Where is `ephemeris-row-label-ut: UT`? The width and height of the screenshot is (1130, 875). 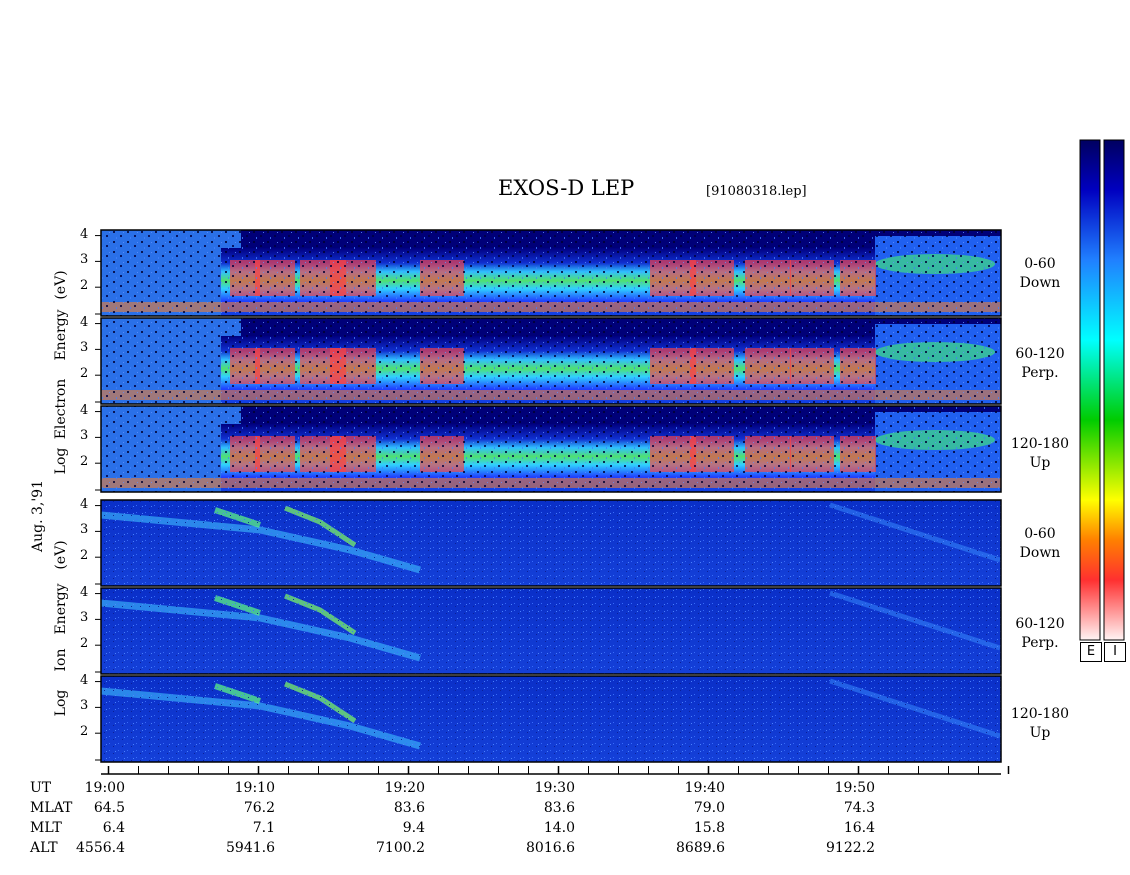
ephemeris-row-label-ut: UT is located at coordinates (41, 788).